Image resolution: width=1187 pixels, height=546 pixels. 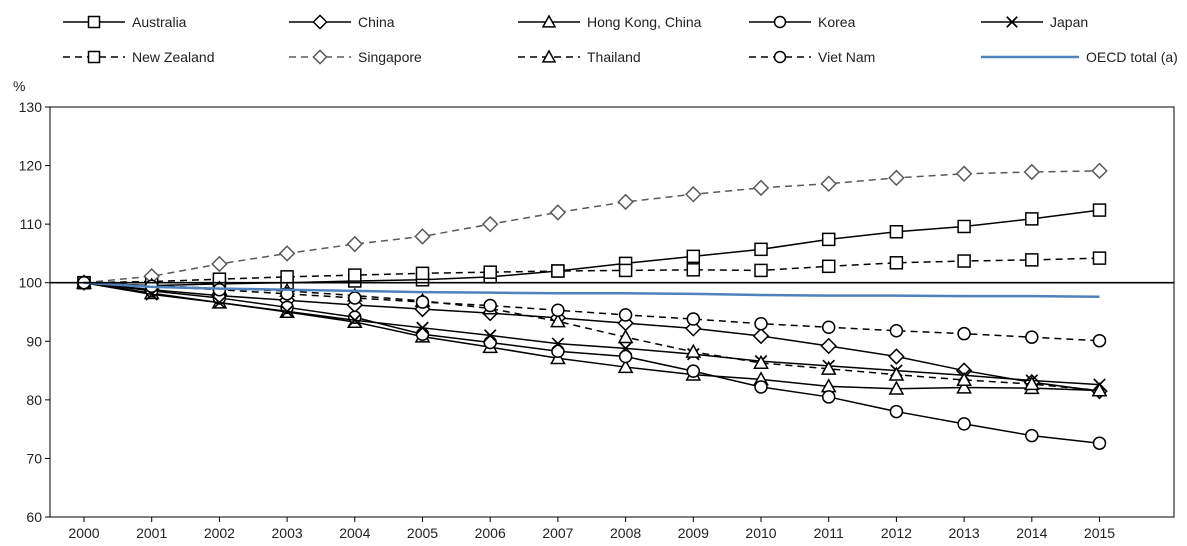 What do you see at coordinates (159, 22) in the screenshot?
I see `legend-label: Australia` at bounding box center [159, 22].